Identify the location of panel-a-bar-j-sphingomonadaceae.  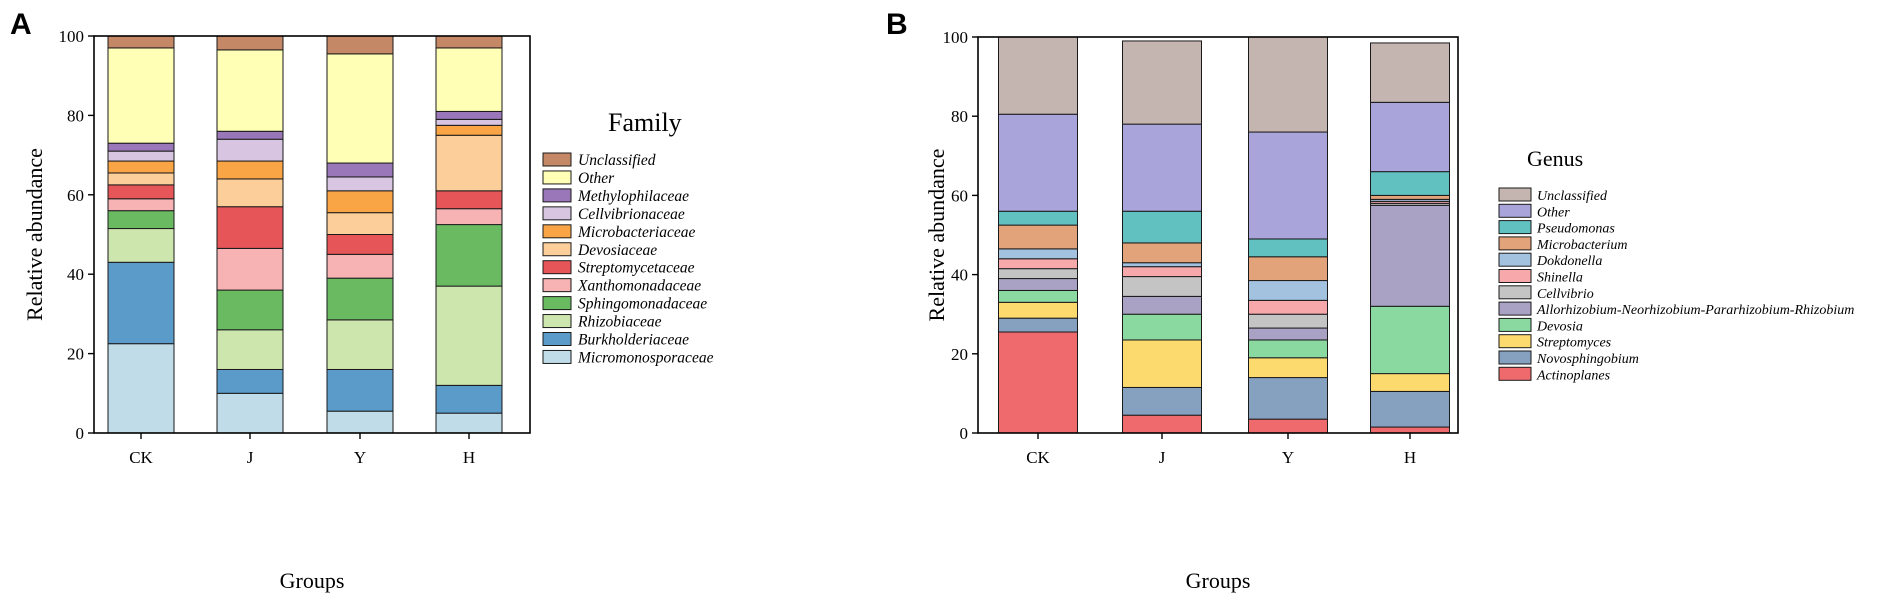
(250, 310).